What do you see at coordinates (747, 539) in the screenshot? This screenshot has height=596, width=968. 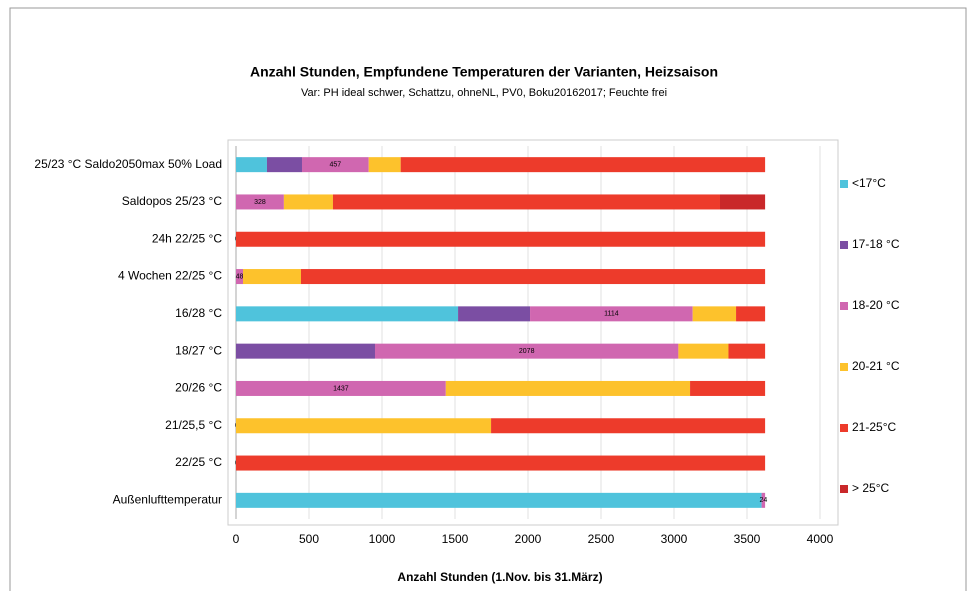 I see `x-tick-label: 3500` at bounding box center [747, 539].